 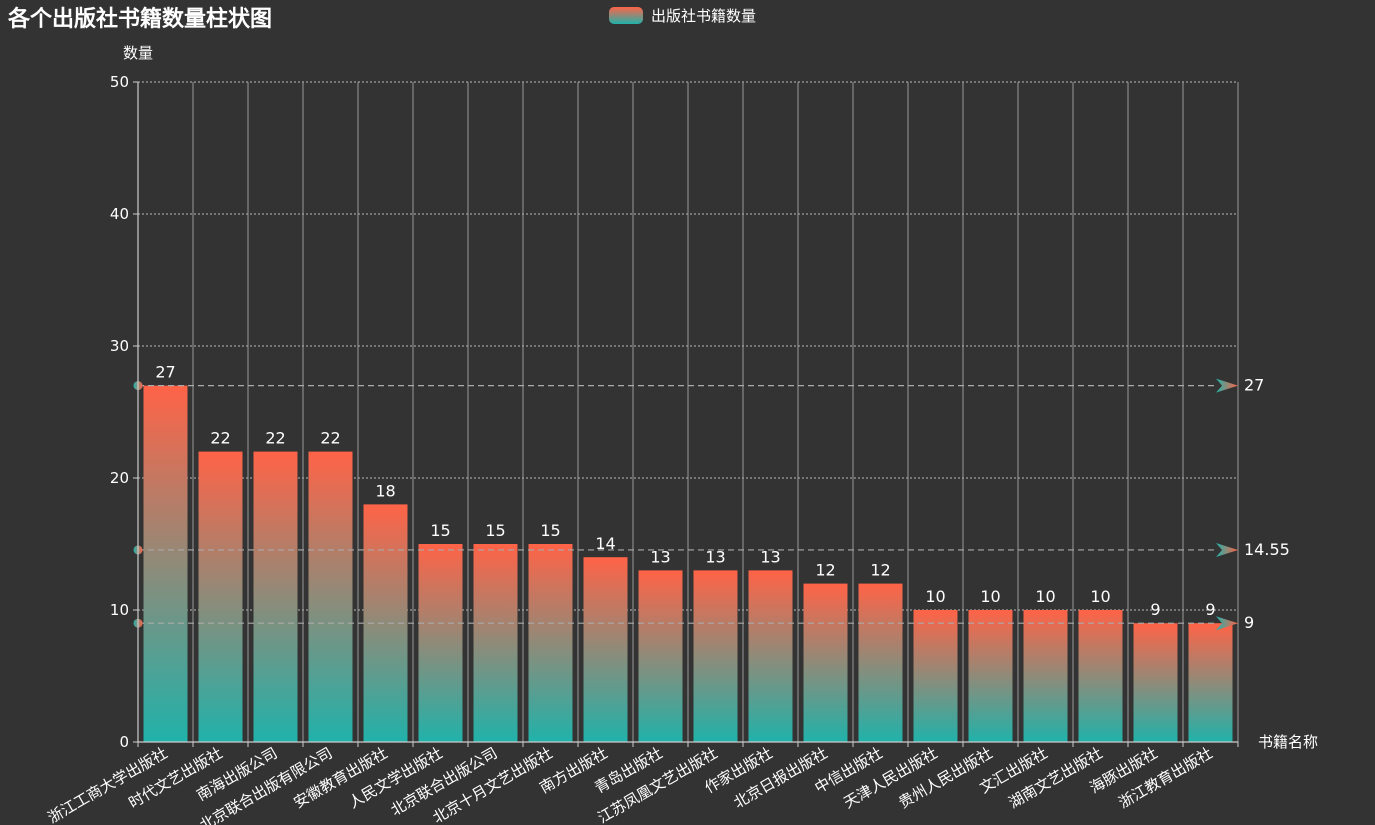 I want to click on x-tick-label: 时代文艺出版社, so click(x=176, y=778).